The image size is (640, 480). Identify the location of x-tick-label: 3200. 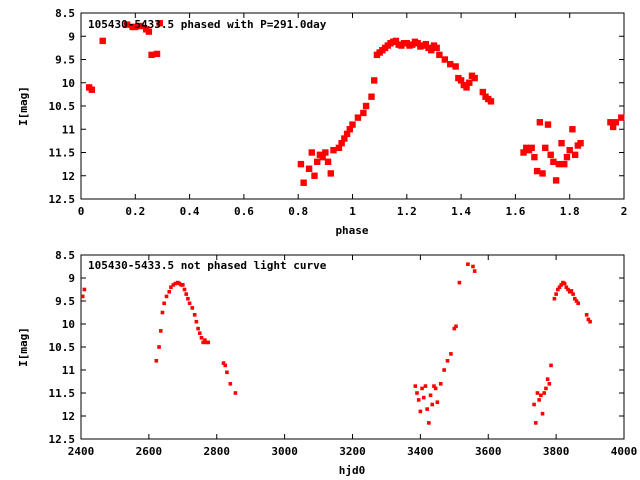
(352, 451).